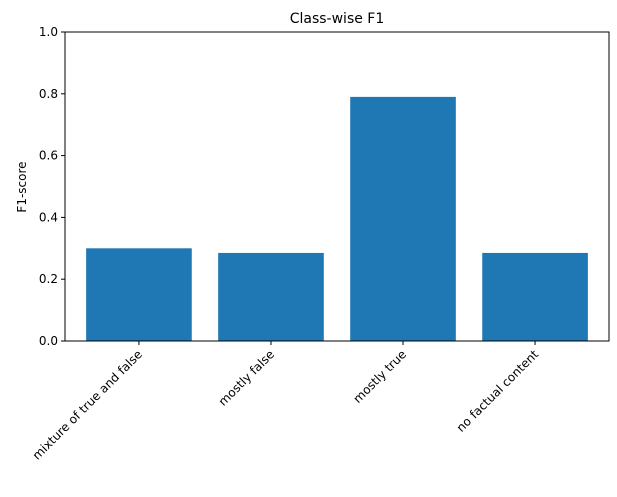  I want to click on chart-title: Class-wise F1, so click(337, 19).